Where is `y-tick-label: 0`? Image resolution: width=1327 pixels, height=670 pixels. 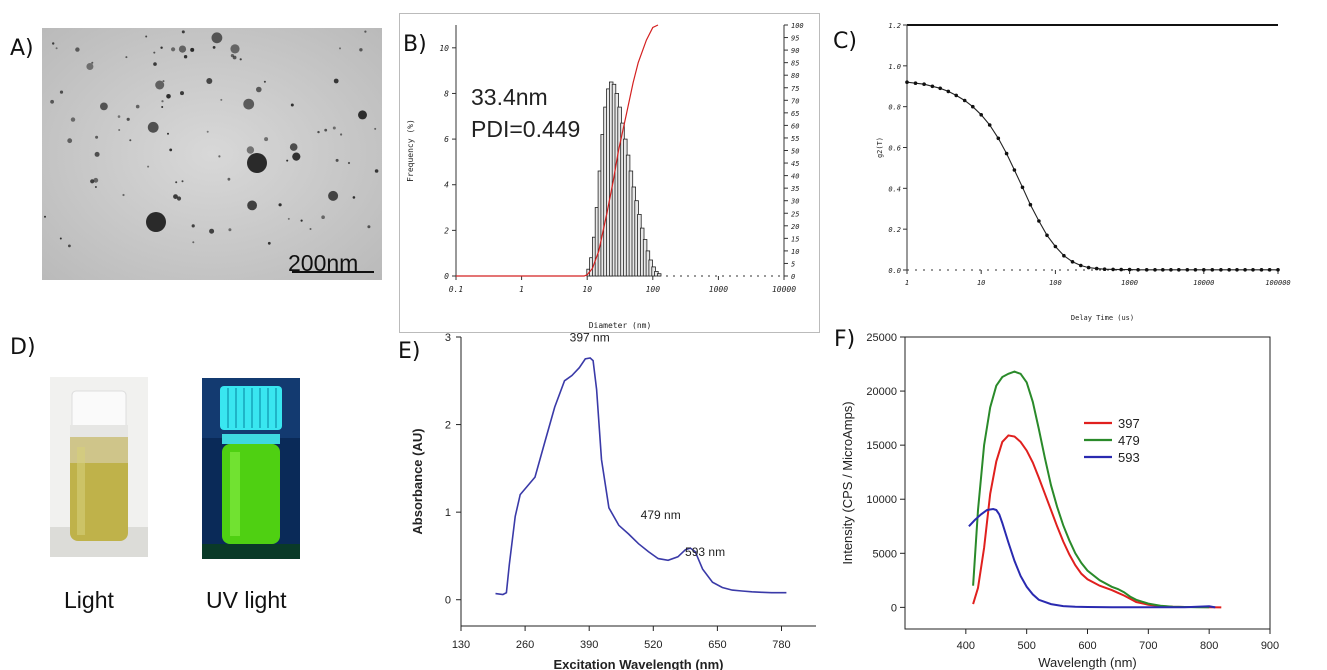 y-tick-label: 0 is located at coordinates (894, 608).